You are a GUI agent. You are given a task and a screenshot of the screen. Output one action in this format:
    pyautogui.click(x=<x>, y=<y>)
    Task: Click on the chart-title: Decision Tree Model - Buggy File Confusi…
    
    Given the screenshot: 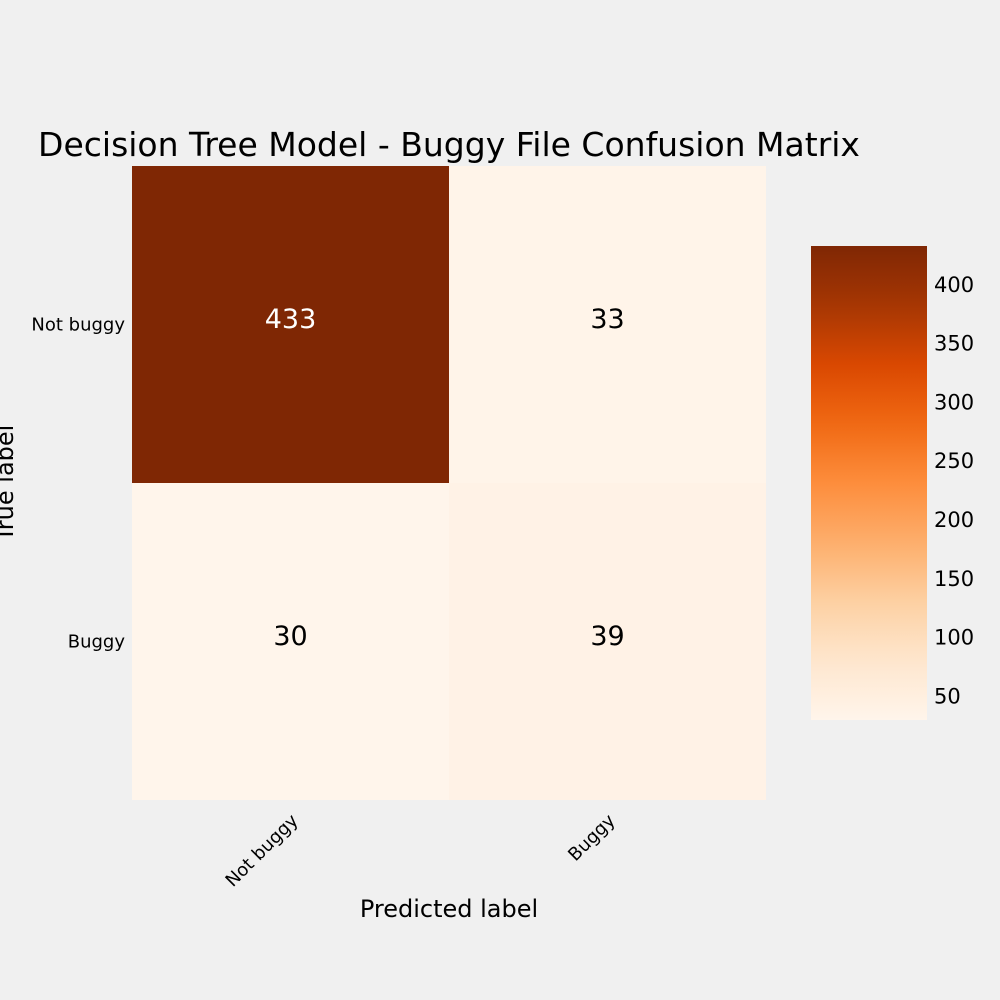 What is the action you would take?
    pyautogui.click(x=449, y=144)
    